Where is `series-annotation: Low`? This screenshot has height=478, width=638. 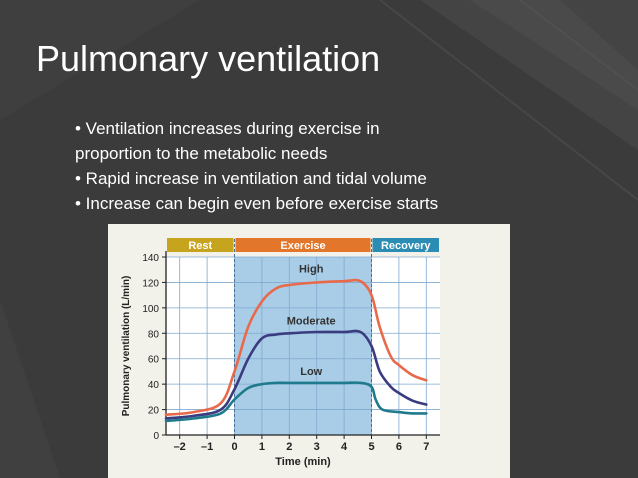 series-annotation: Low is located at coordinates (311, 372).